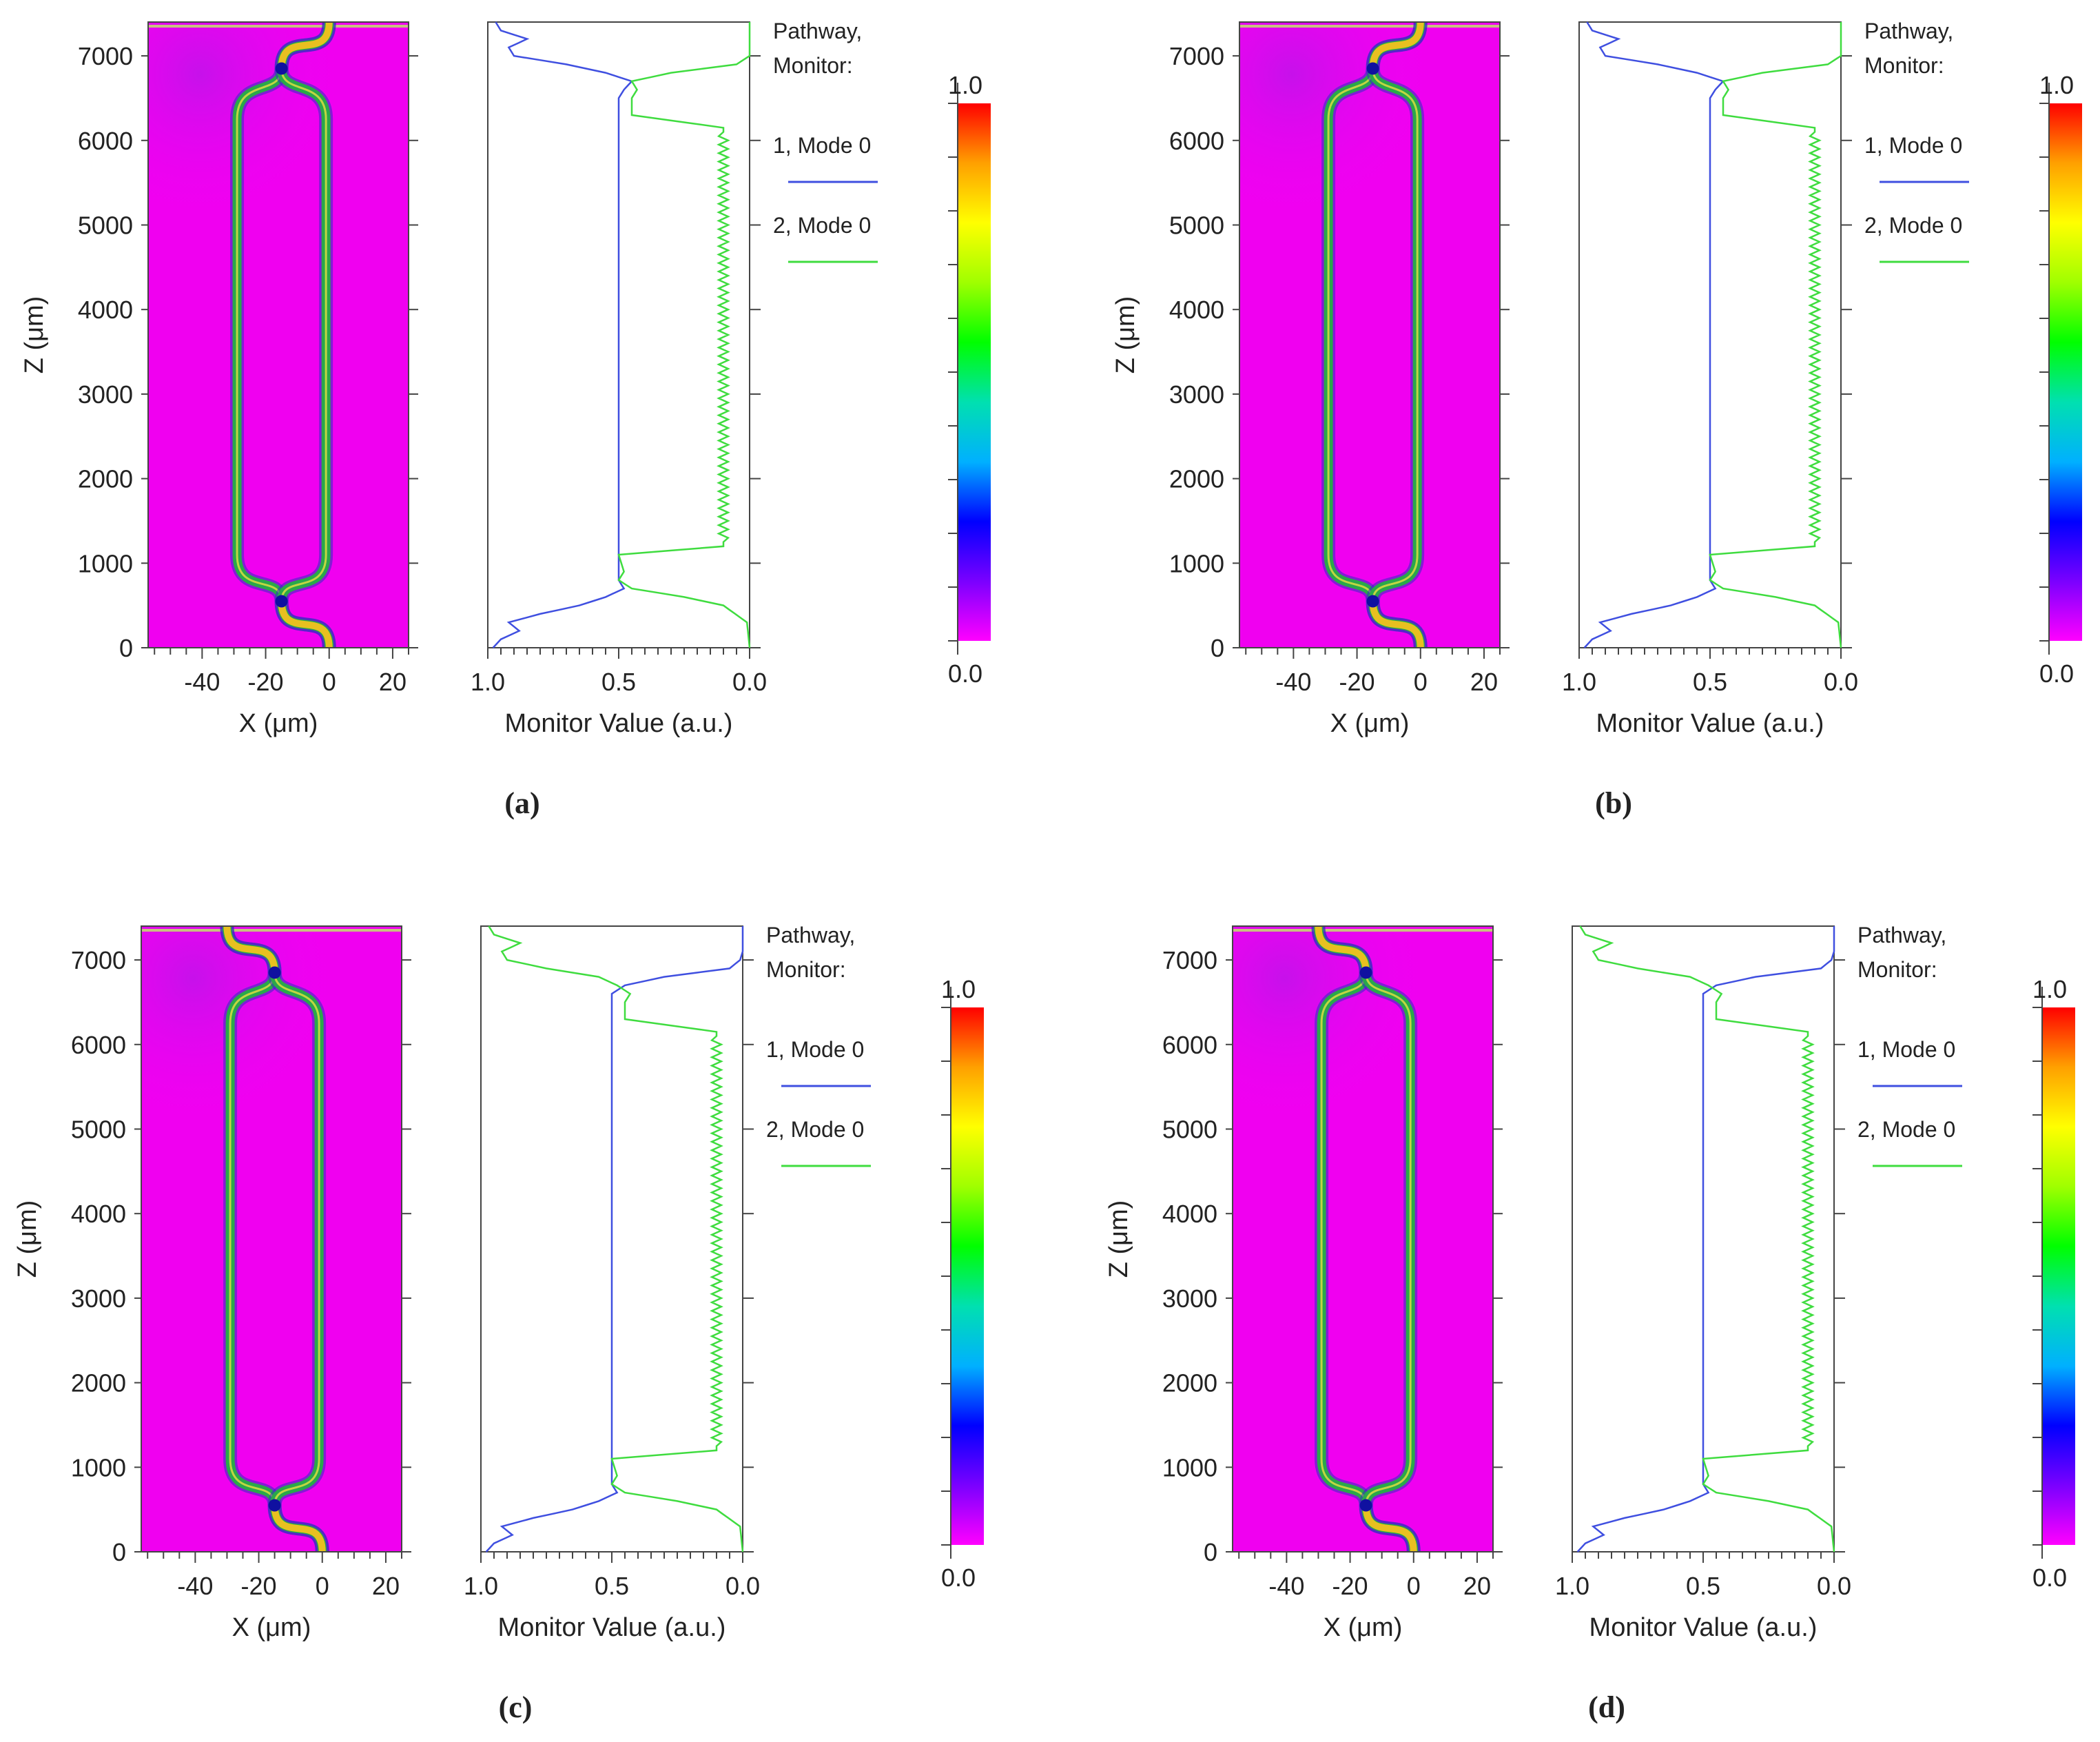  I want to click on colorbar, so click(974, 372).